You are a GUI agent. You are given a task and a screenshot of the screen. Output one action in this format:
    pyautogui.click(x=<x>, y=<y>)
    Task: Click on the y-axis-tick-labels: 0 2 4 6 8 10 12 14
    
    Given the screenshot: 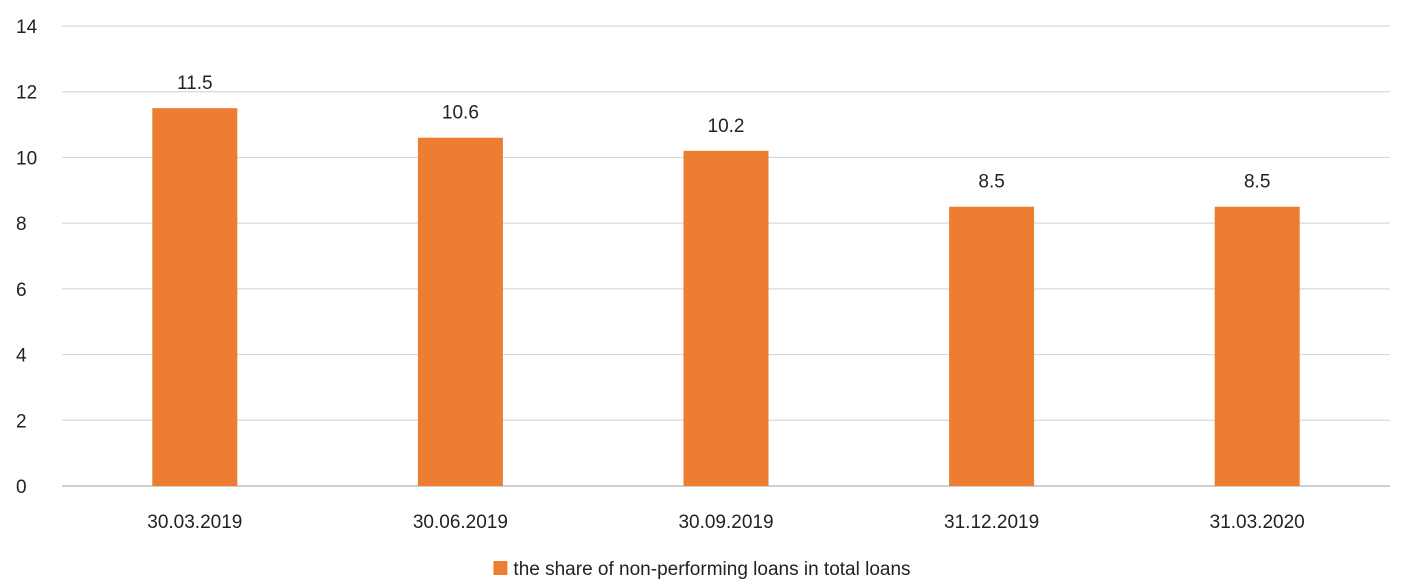 What is the action you would take?
    pyautogui.click(x=27, y=257)
    